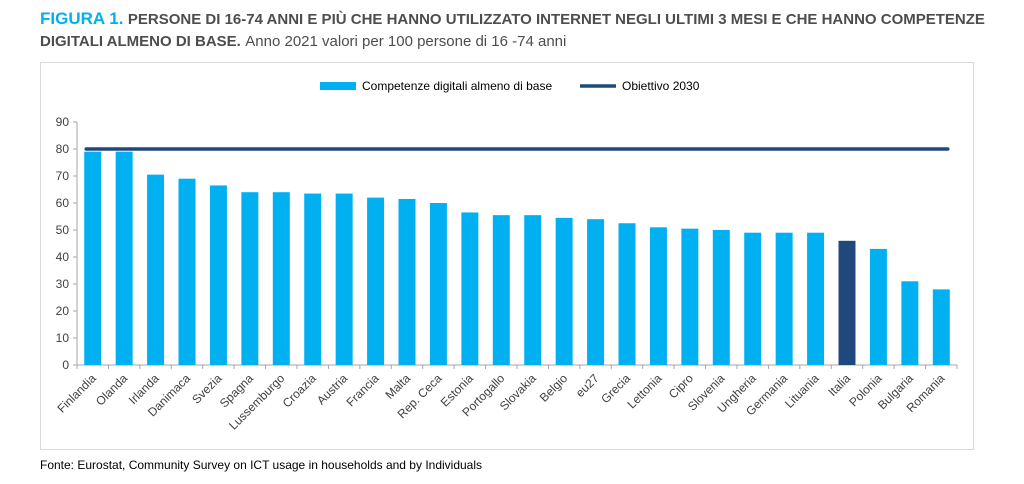  I want to click on bar-estonia, so click(470, 288).